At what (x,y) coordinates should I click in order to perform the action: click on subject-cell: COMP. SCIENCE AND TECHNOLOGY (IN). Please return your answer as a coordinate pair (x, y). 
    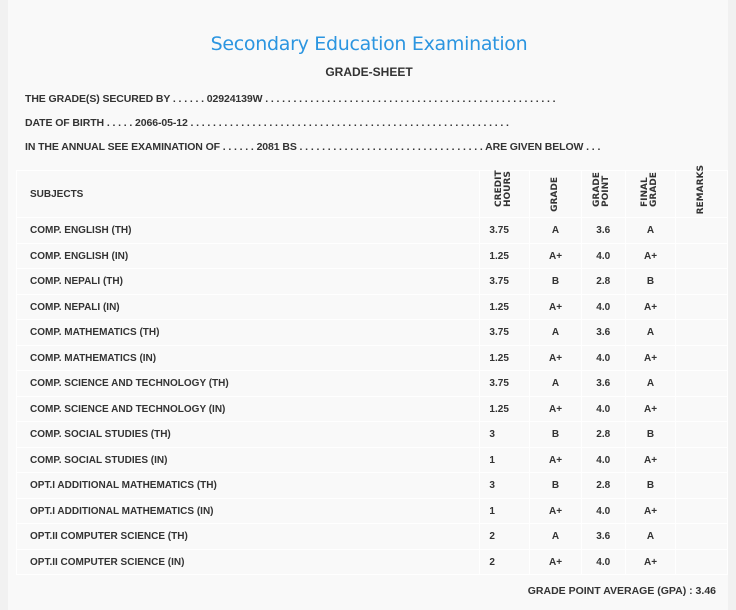
    Looking at the image, I should click on (248, 409).